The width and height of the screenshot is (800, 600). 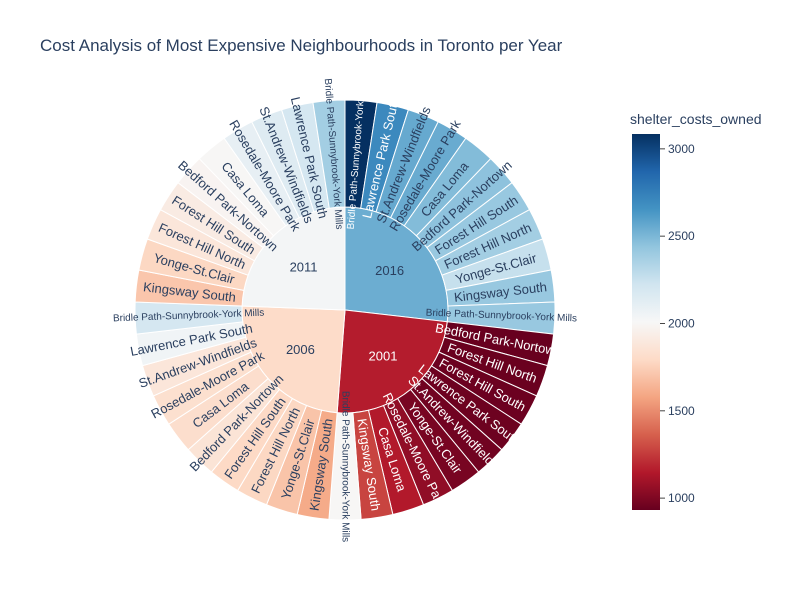 What do you see at coordinates (681, 411) in the screenshot?
I see `colorbar-tick-label: 1500` at bounding box center [681, 411].